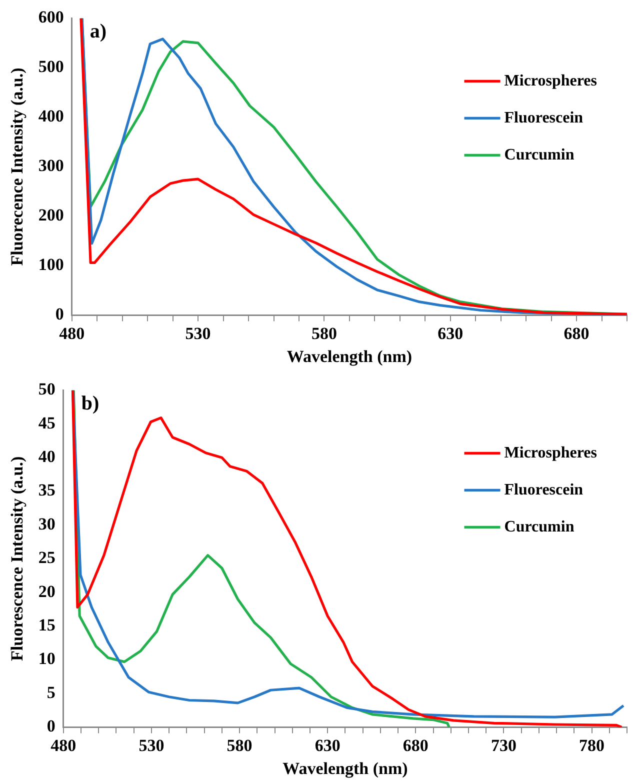 This screenshot has height=784, width=635. What do you see at coordinates (592, 745) in the screenshot?
I see `x-tick-label: 780` at bounding box center [592, 745].